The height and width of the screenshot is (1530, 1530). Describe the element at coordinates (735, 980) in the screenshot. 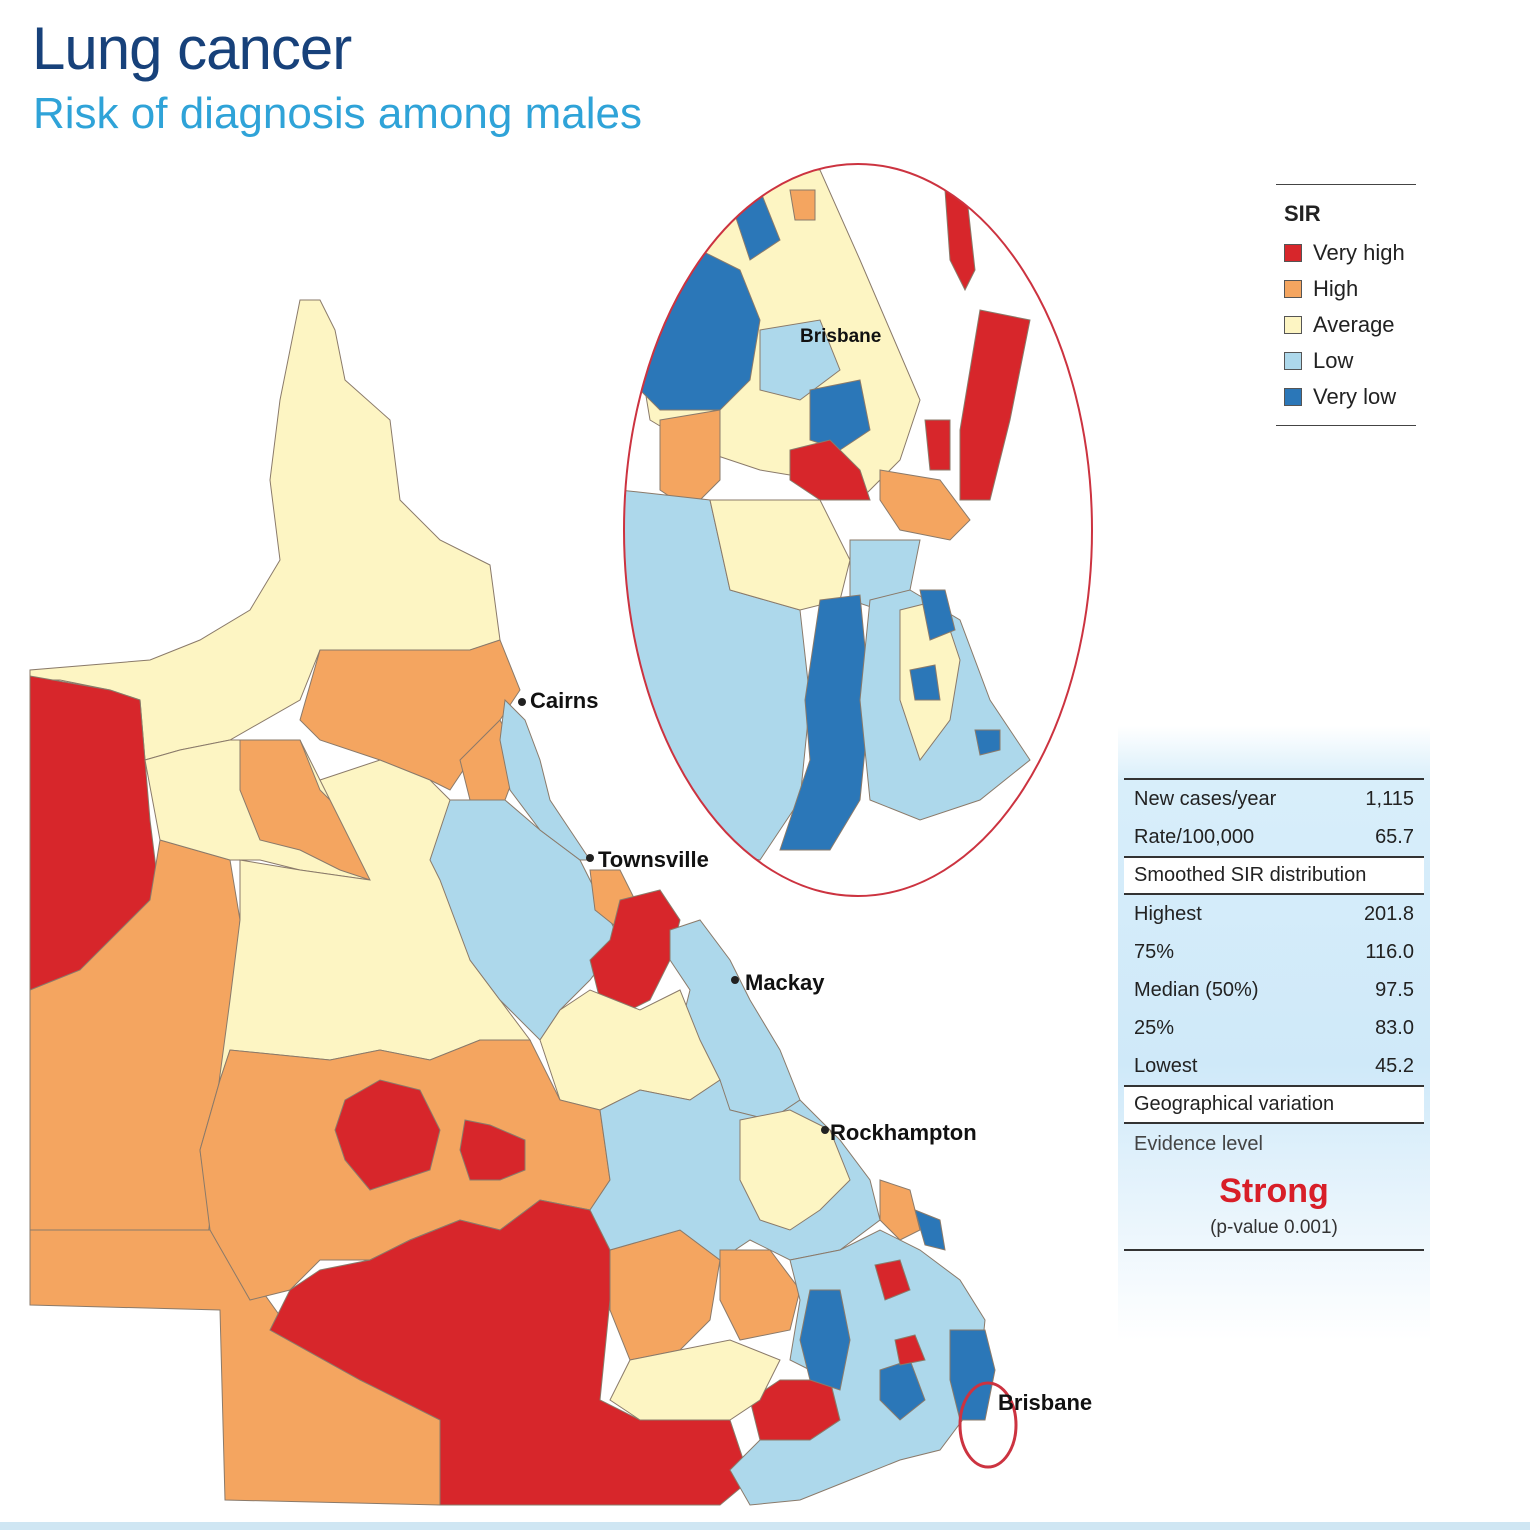

I see `mackay-marker` at that location.